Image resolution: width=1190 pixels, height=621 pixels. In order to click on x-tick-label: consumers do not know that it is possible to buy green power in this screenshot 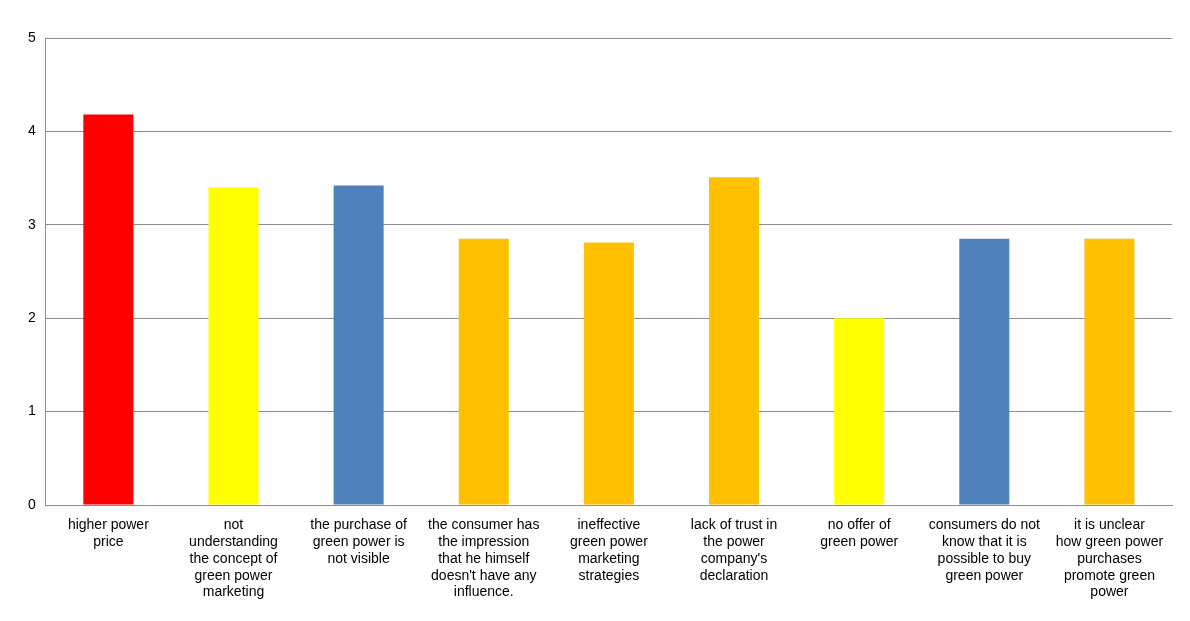, I will do `click(984, 549)`.